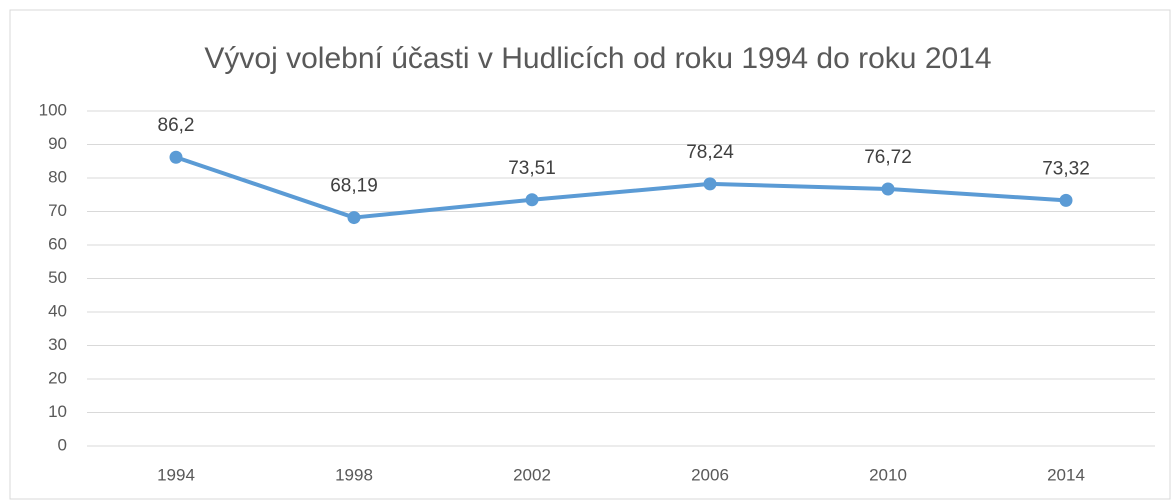 This screenshot has width=1172, height=501. What do you see at coordinates (354, 474) in the screenshot?
I see `x-tick-label: 1998` at bounding box center [354, 474].